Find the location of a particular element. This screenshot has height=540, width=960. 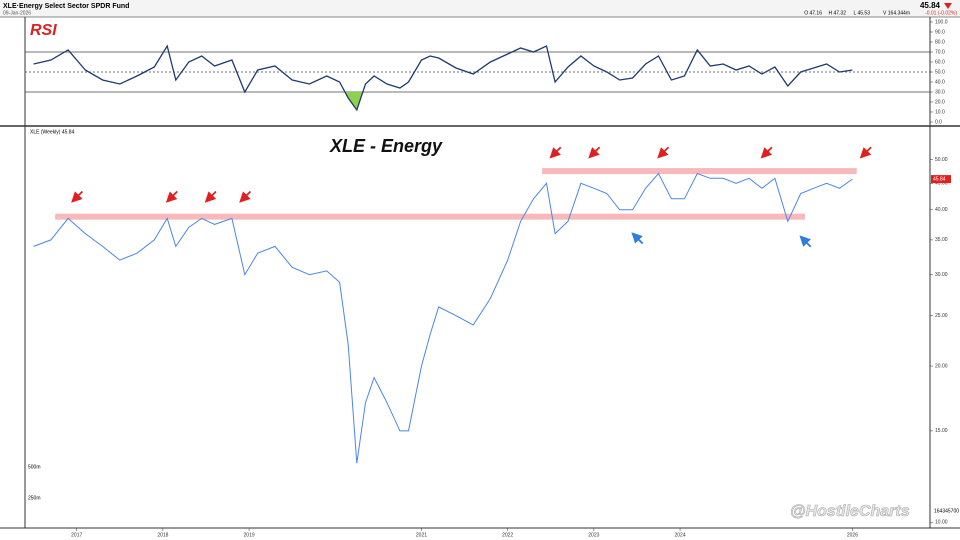

header-bar is located at coordinates (480, 8).